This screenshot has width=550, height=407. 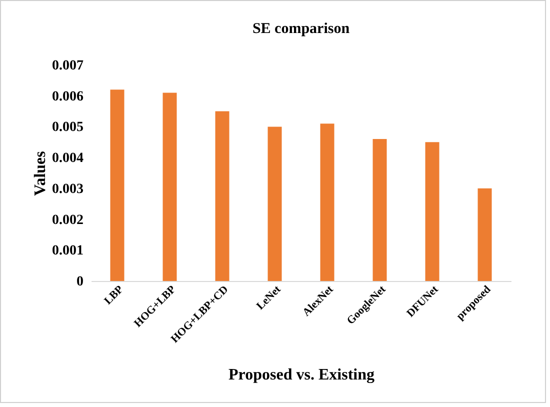 What do you see at coordinates (80, 282) in the screenshot?
I see `y-tick-label: 0` at bounding box center [80, 282].